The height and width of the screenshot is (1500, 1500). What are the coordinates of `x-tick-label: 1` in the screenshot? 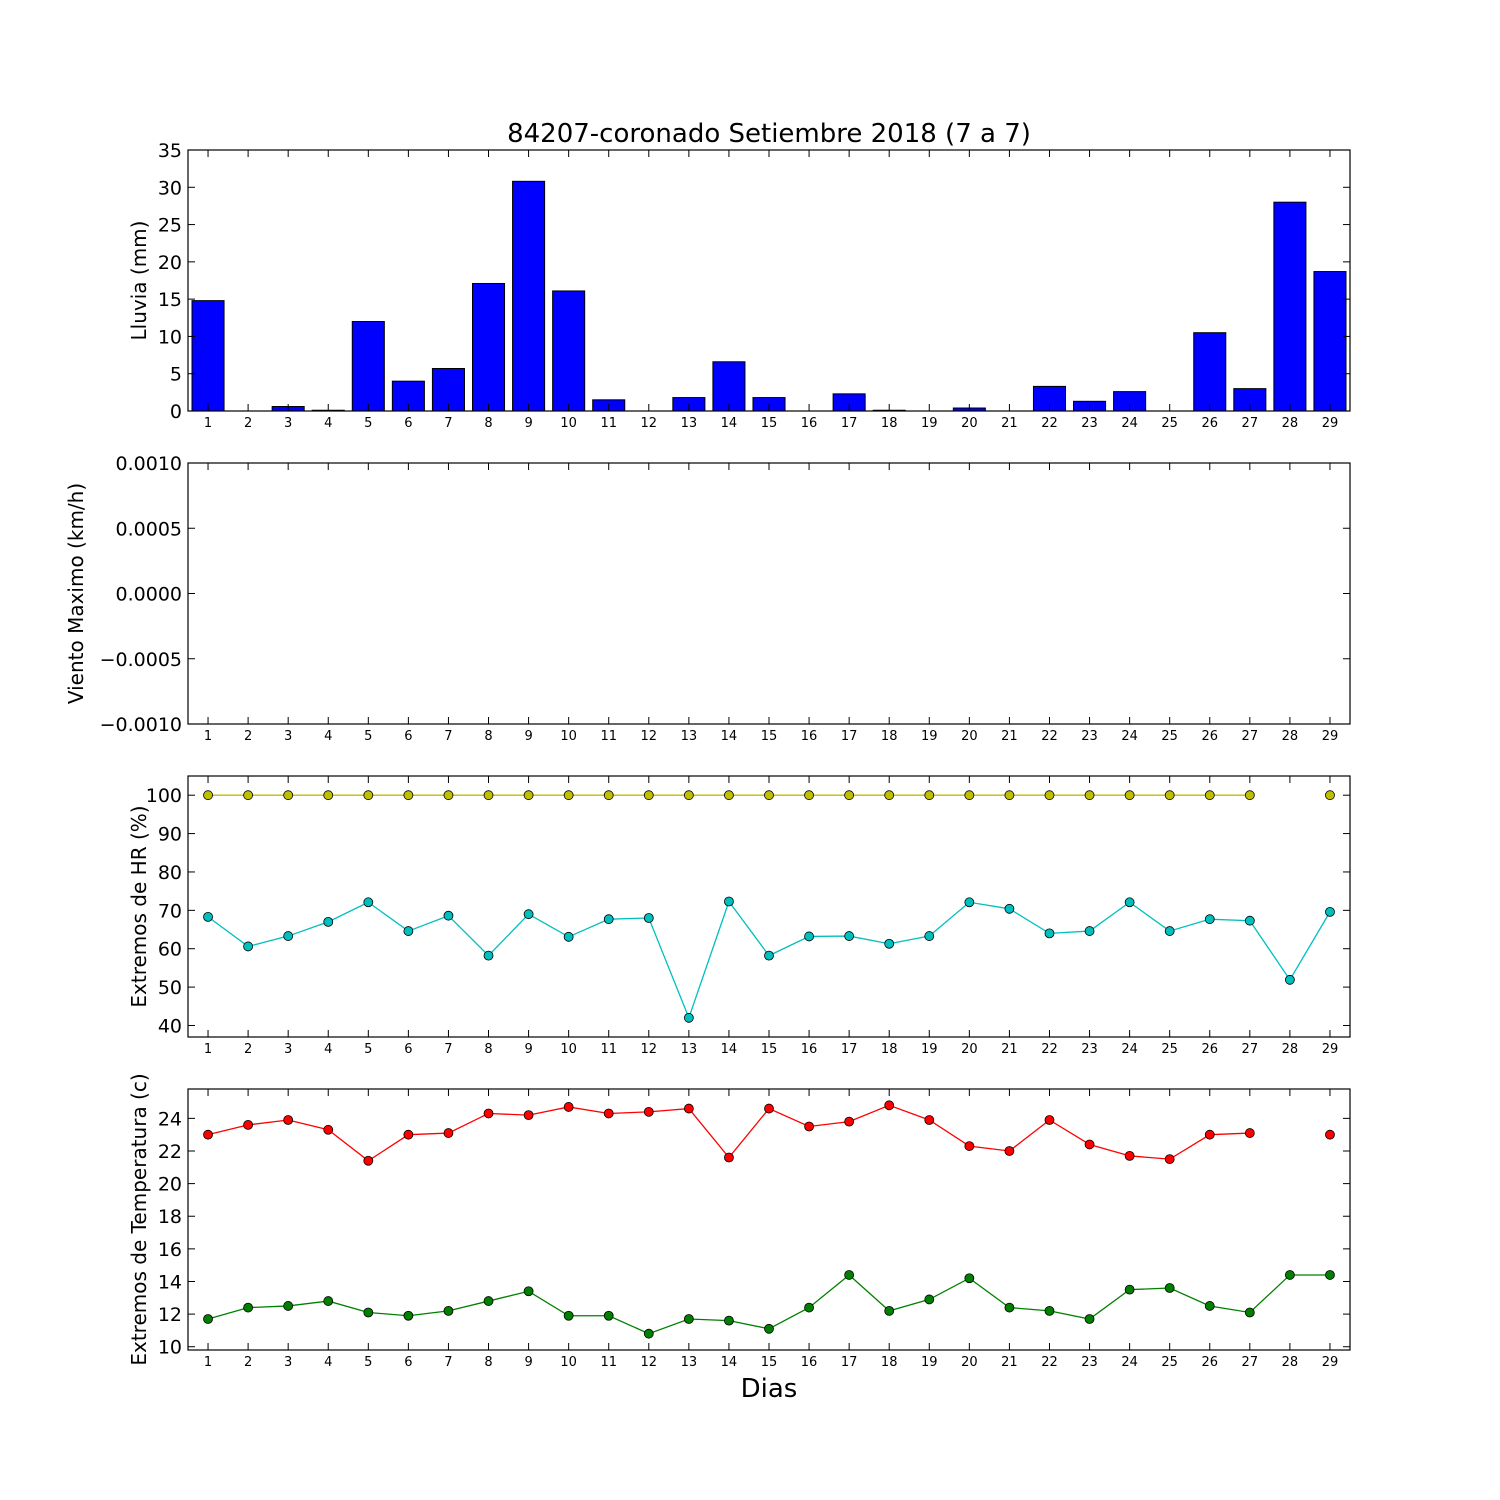 It's located at (208, 1362).